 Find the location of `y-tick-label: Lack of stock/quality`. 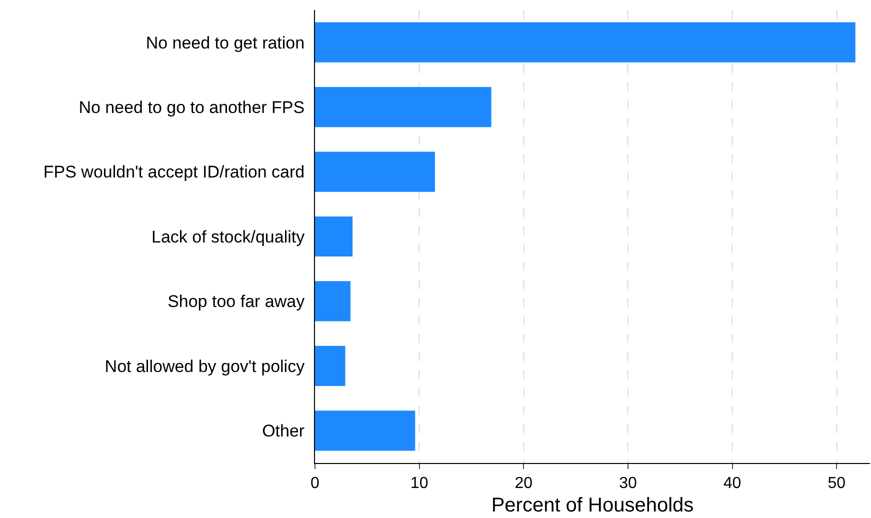

y-tick-label: Lack of stock/quality is located at coordinates (229, 236).